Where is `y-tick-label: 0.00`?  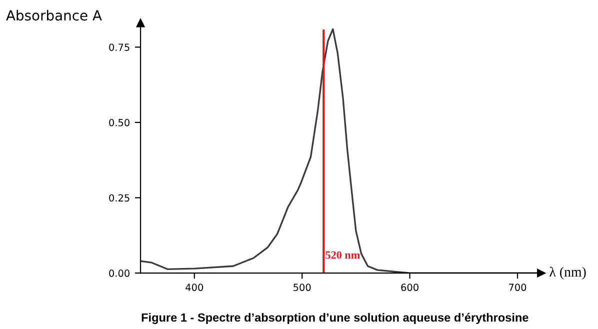
y-tick-label: 0.00 is located at coordinates (119, 273).